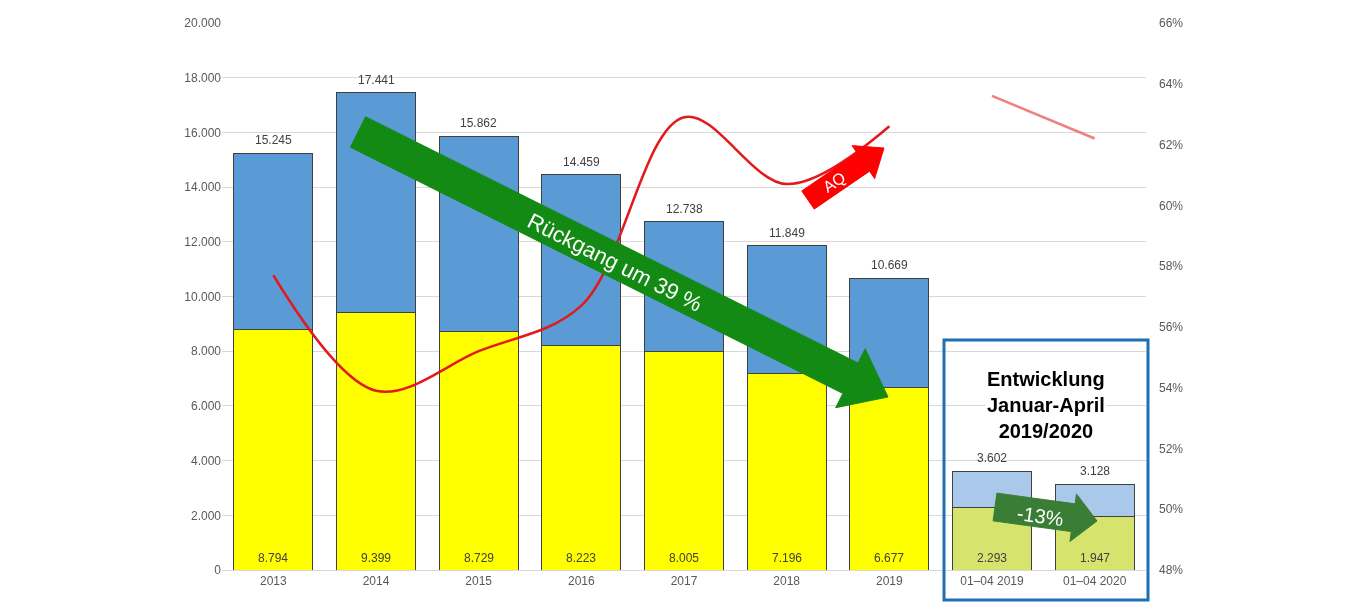 Image resolution: width=1358 pixels, height=611 pixels. I want to click on total-label: 17.441, so click(377, 80).